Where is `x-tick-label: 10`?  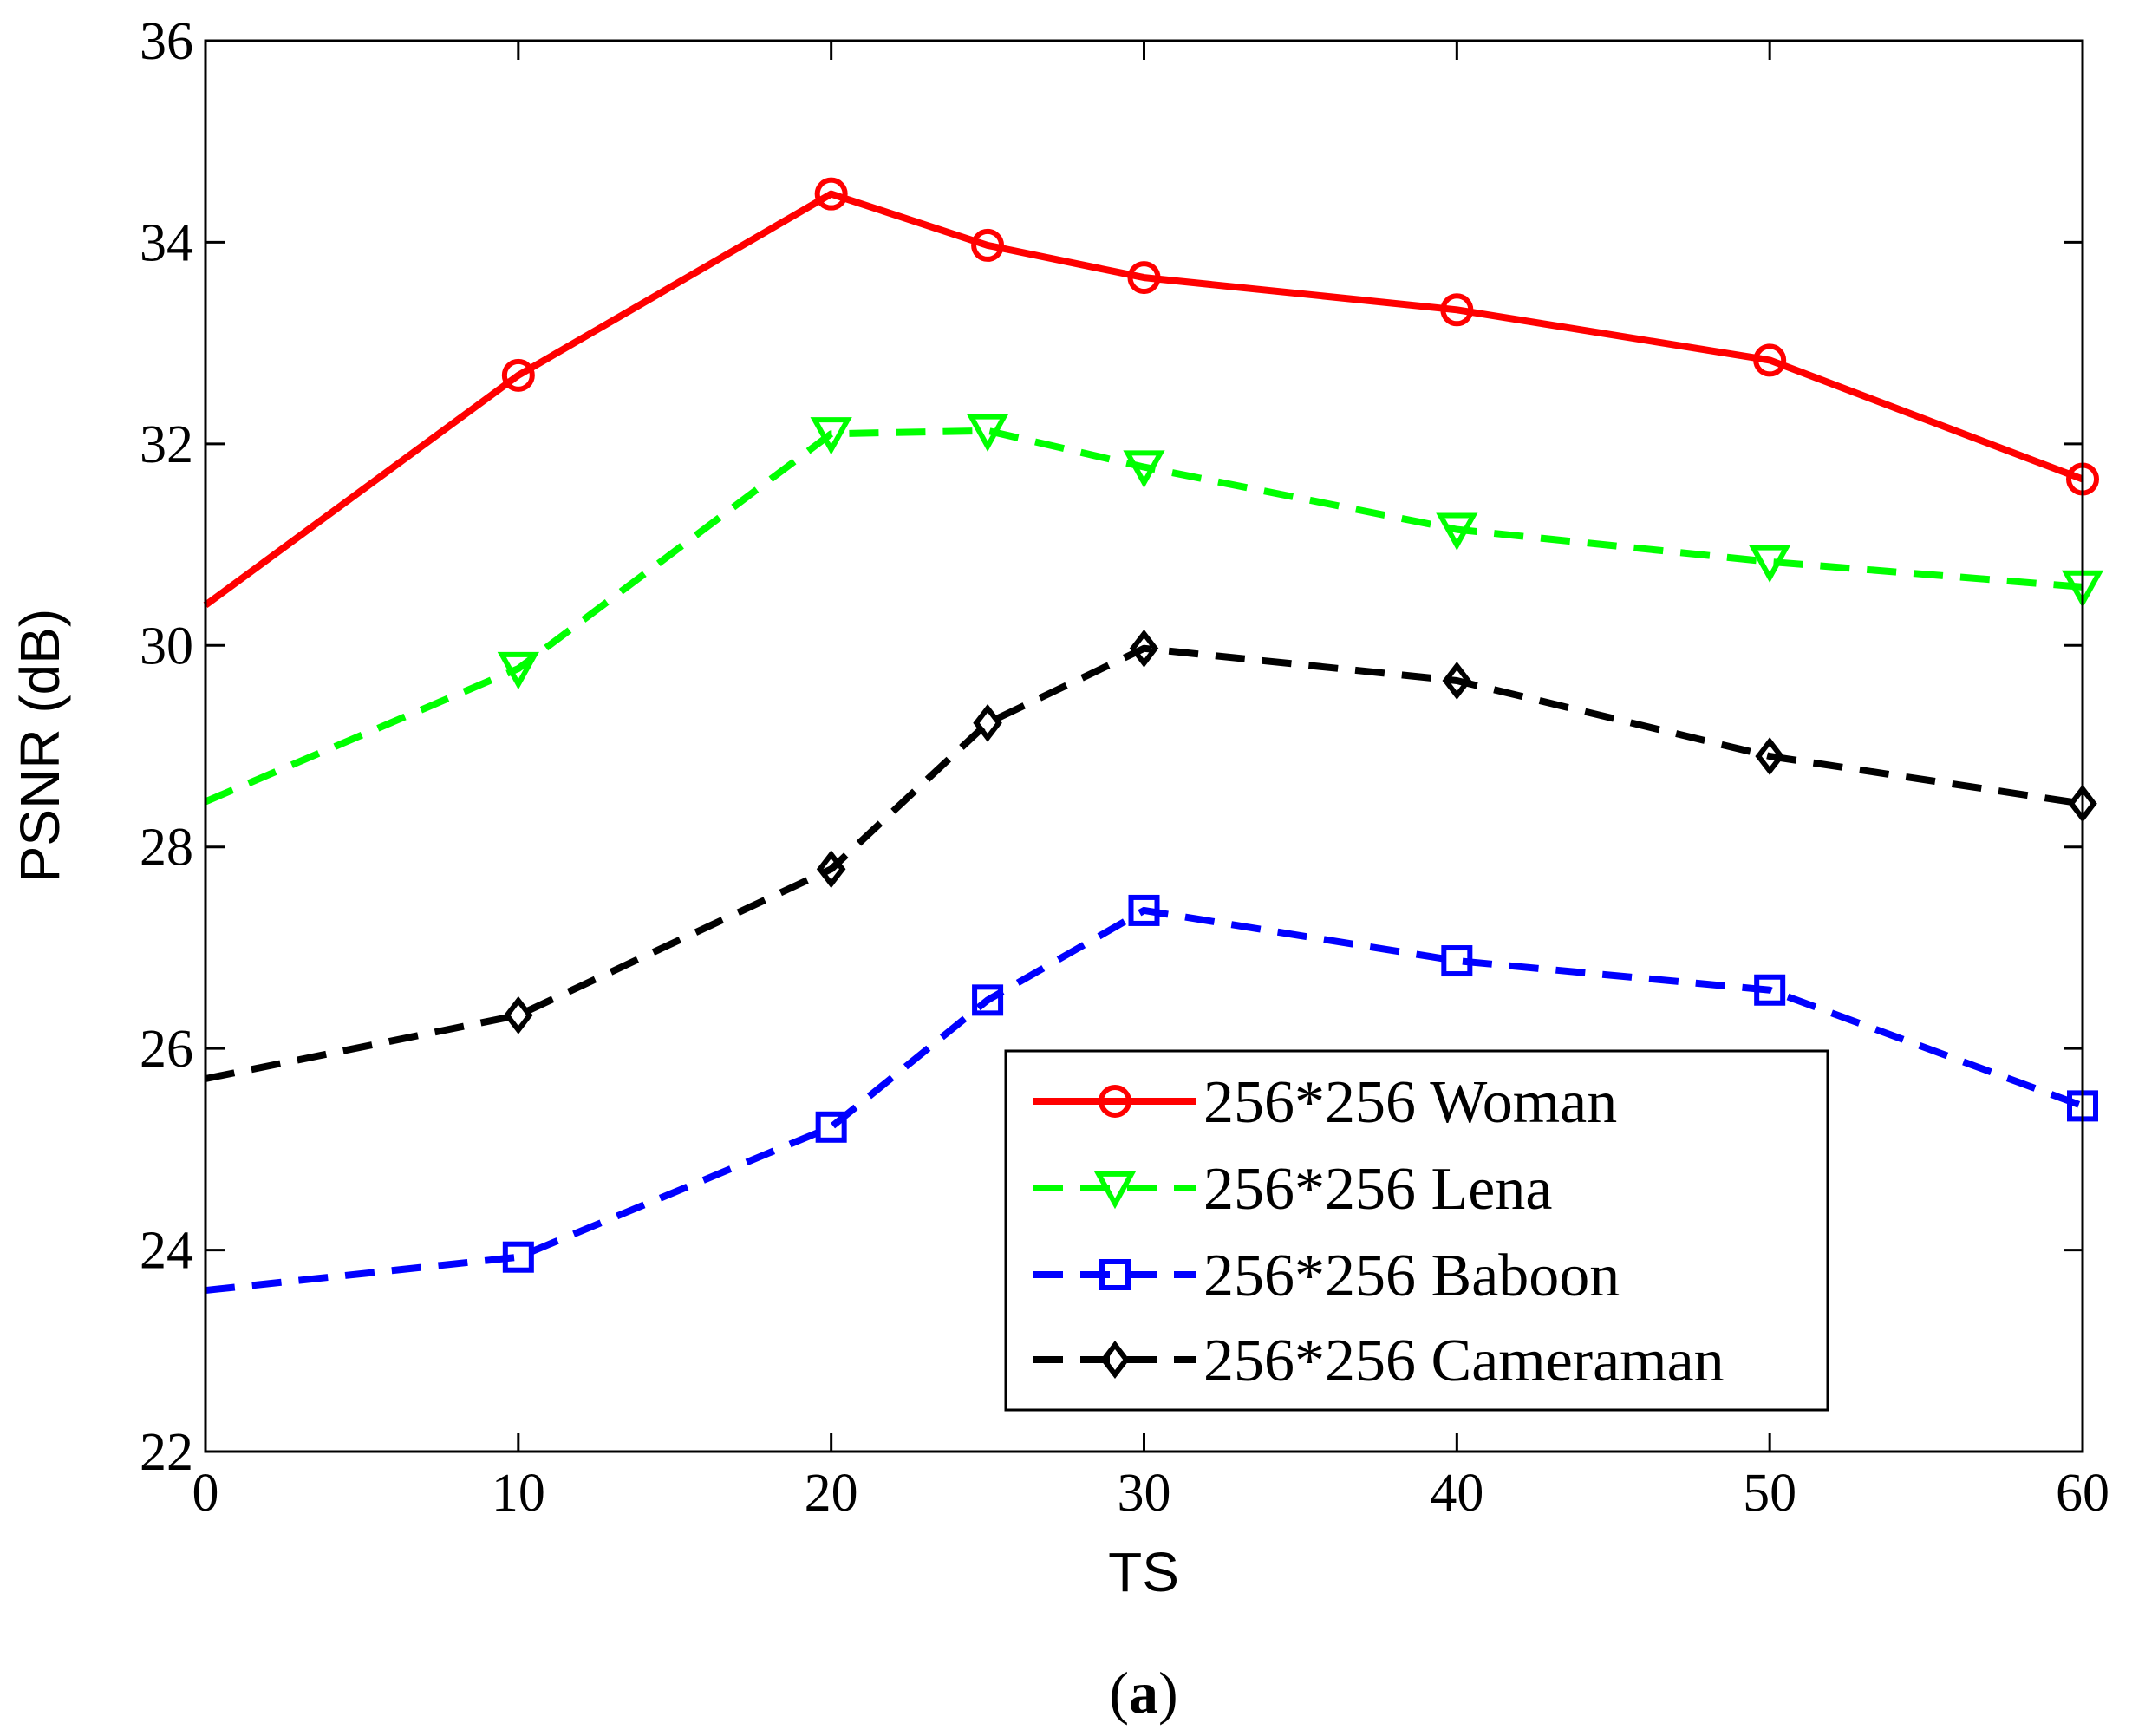
x-tick-label: 10 is located at coordinates (518, 1493).